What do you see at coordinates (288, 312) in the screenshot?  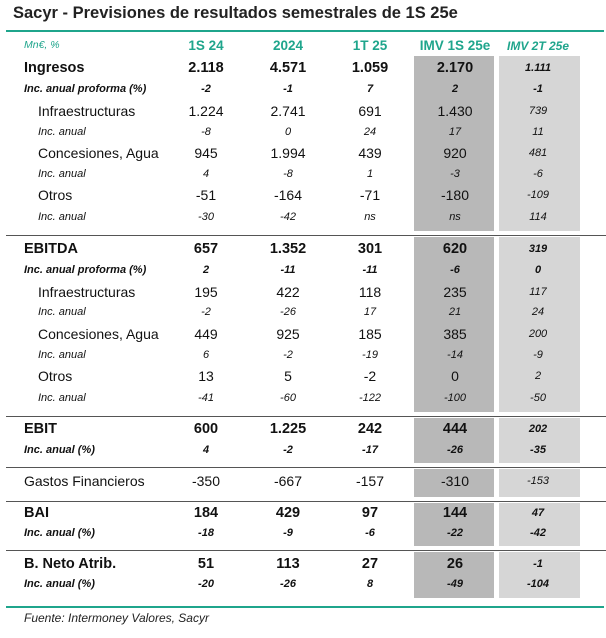 I see `cell-2024: -26` at bounding box center [288, 312].